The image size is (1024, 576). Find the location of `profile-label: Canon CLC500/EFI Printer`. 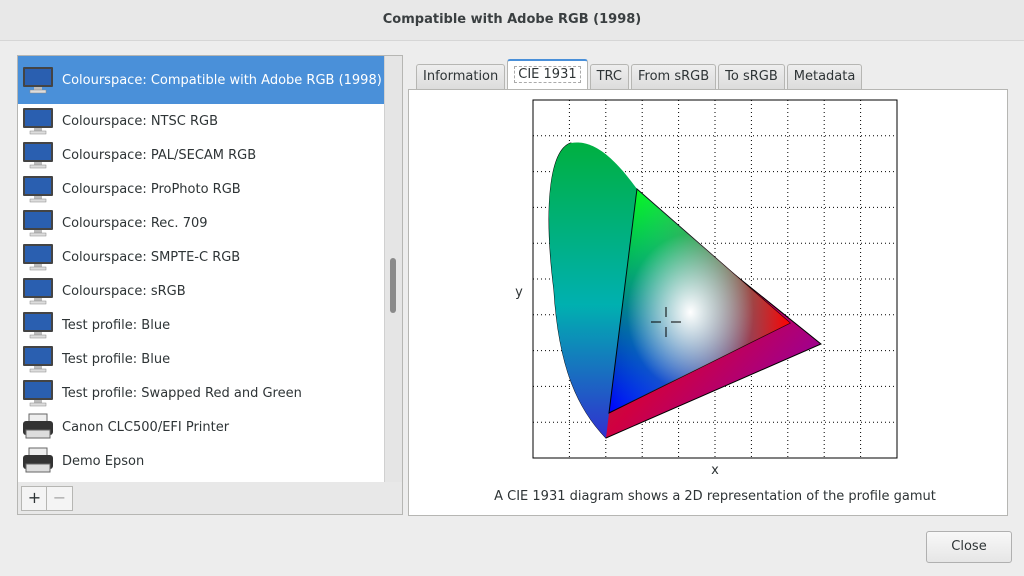

profile-label: Canon CLC500/EFI Printer is located at coordinates (146, 427).